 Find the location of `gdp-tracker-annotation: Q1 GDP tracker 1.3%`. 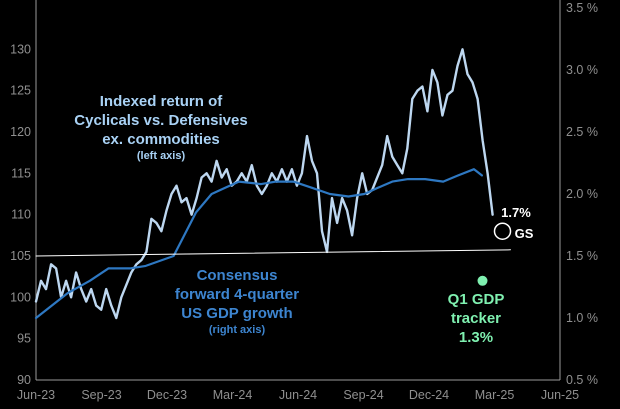

gdp-tracker-annotation: Q1 GDP tracker 1.3% is located at coordinates (476, 318).